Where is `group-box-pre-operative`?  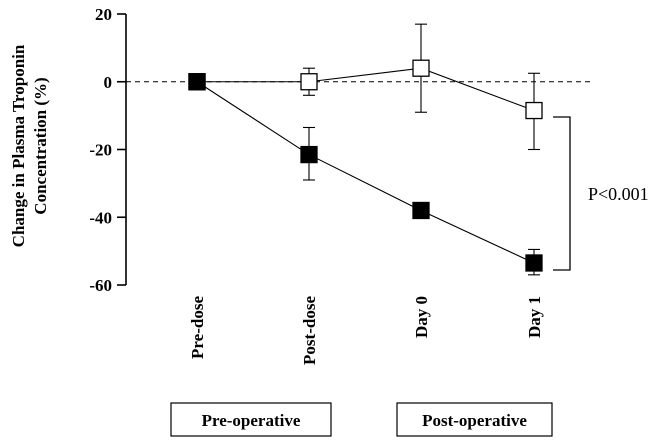
group-box-pre-operative is located at coordinates (251, 419).